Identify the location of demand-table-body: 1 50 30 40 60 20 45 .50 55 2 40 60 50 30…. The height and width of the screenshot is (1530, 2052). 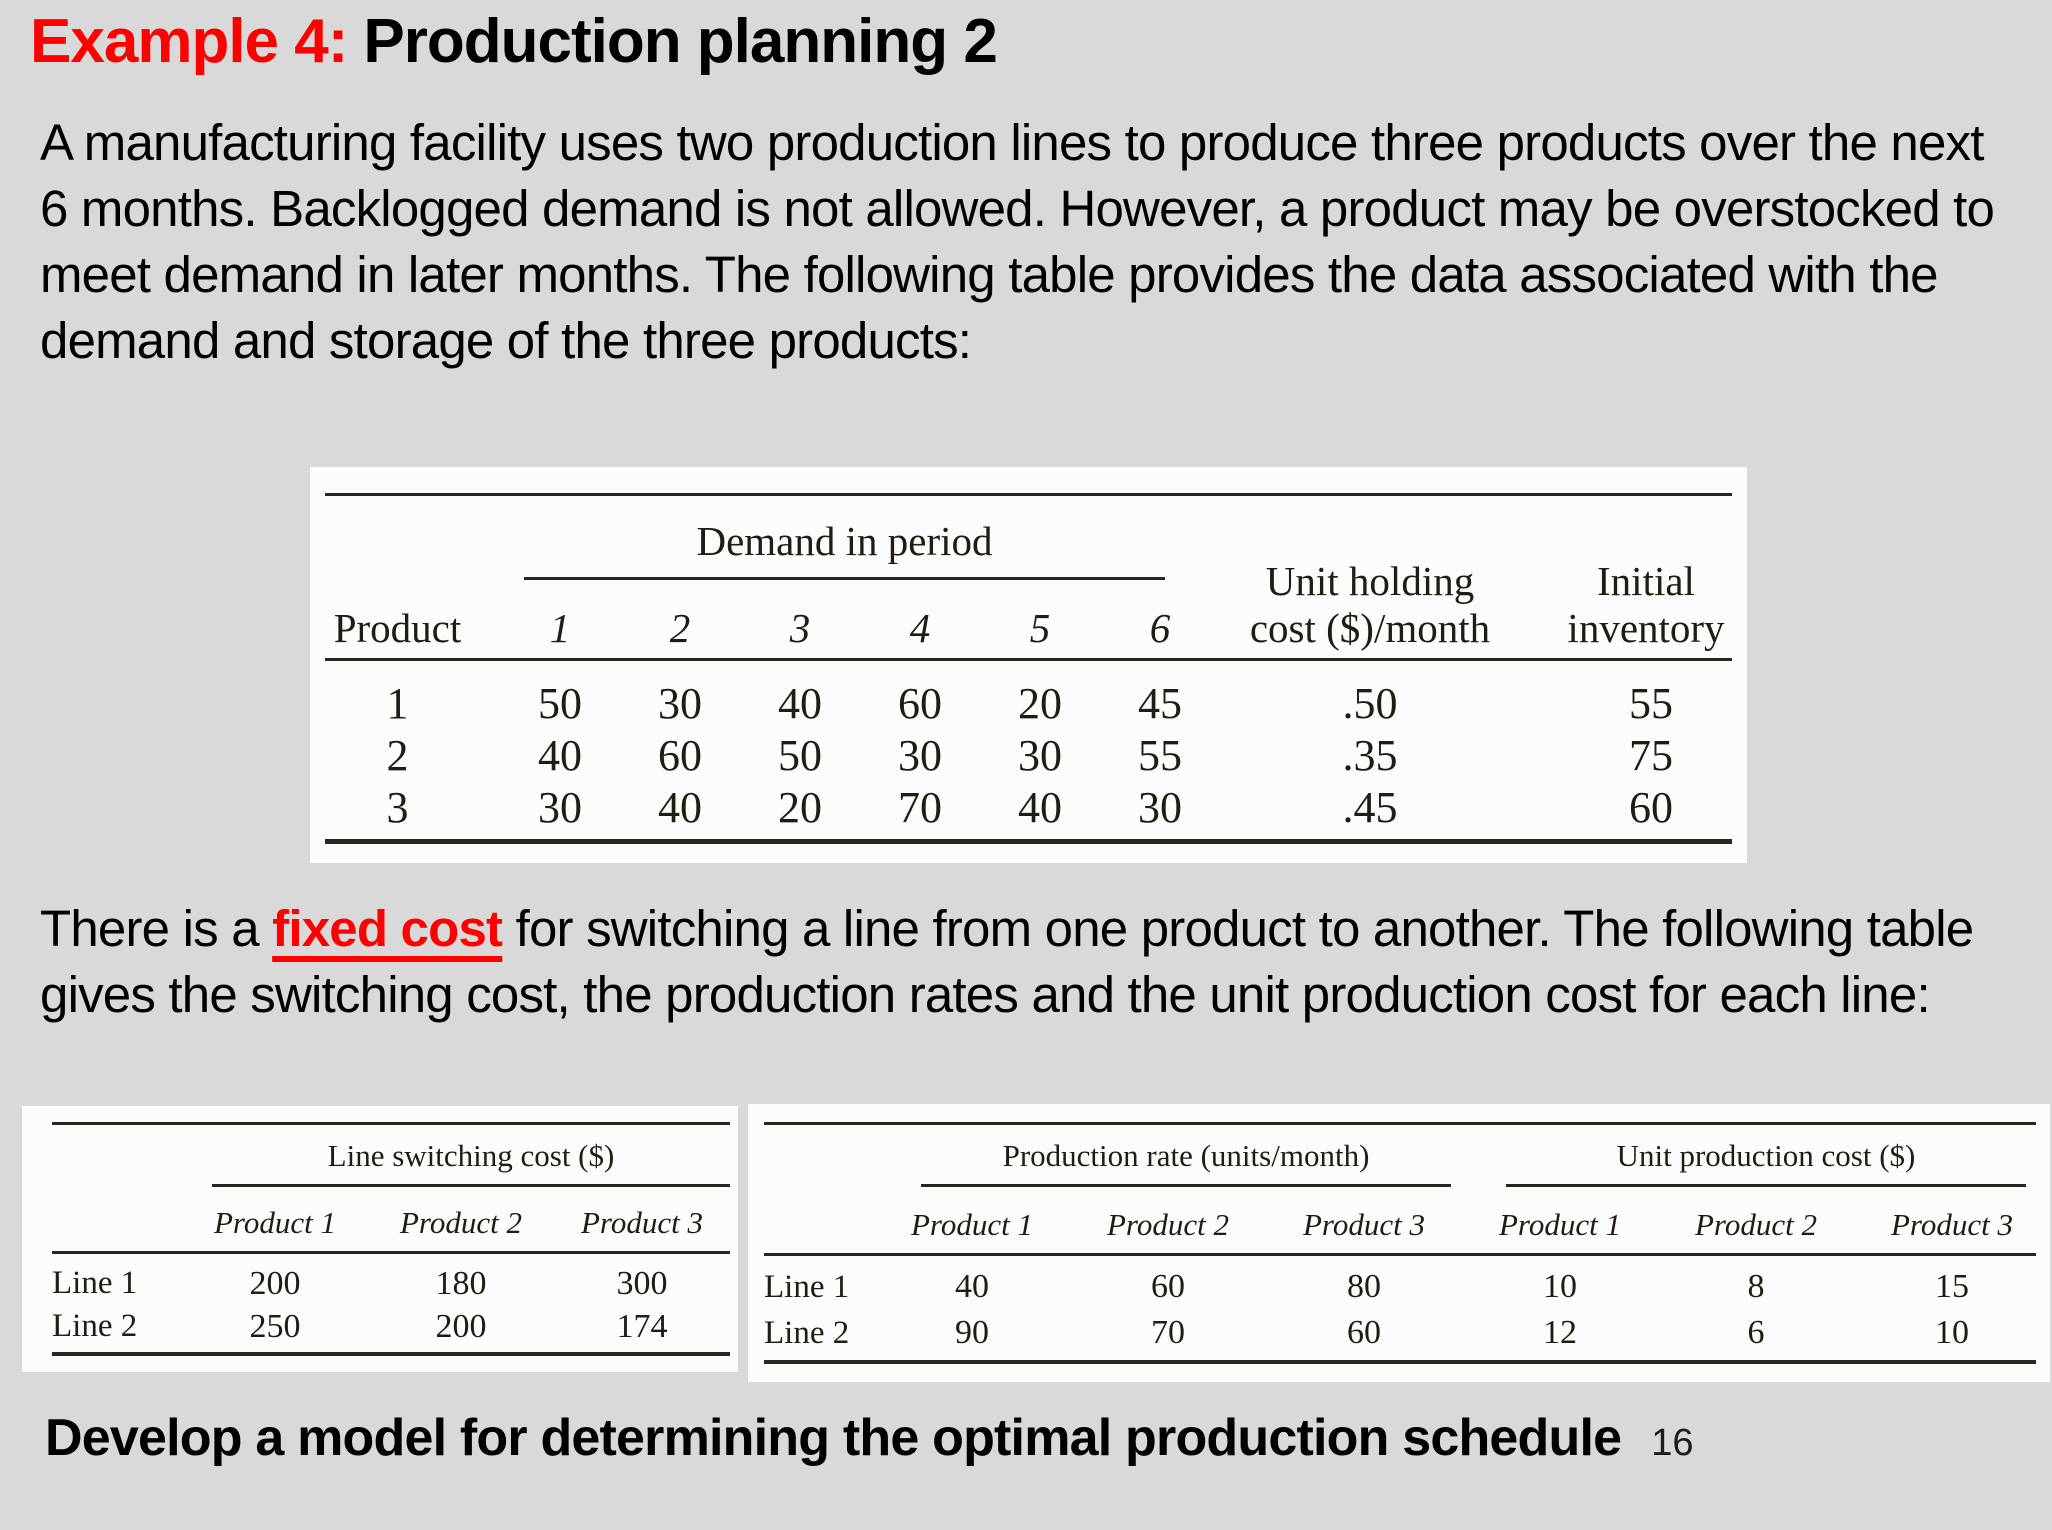
(1028, 747).